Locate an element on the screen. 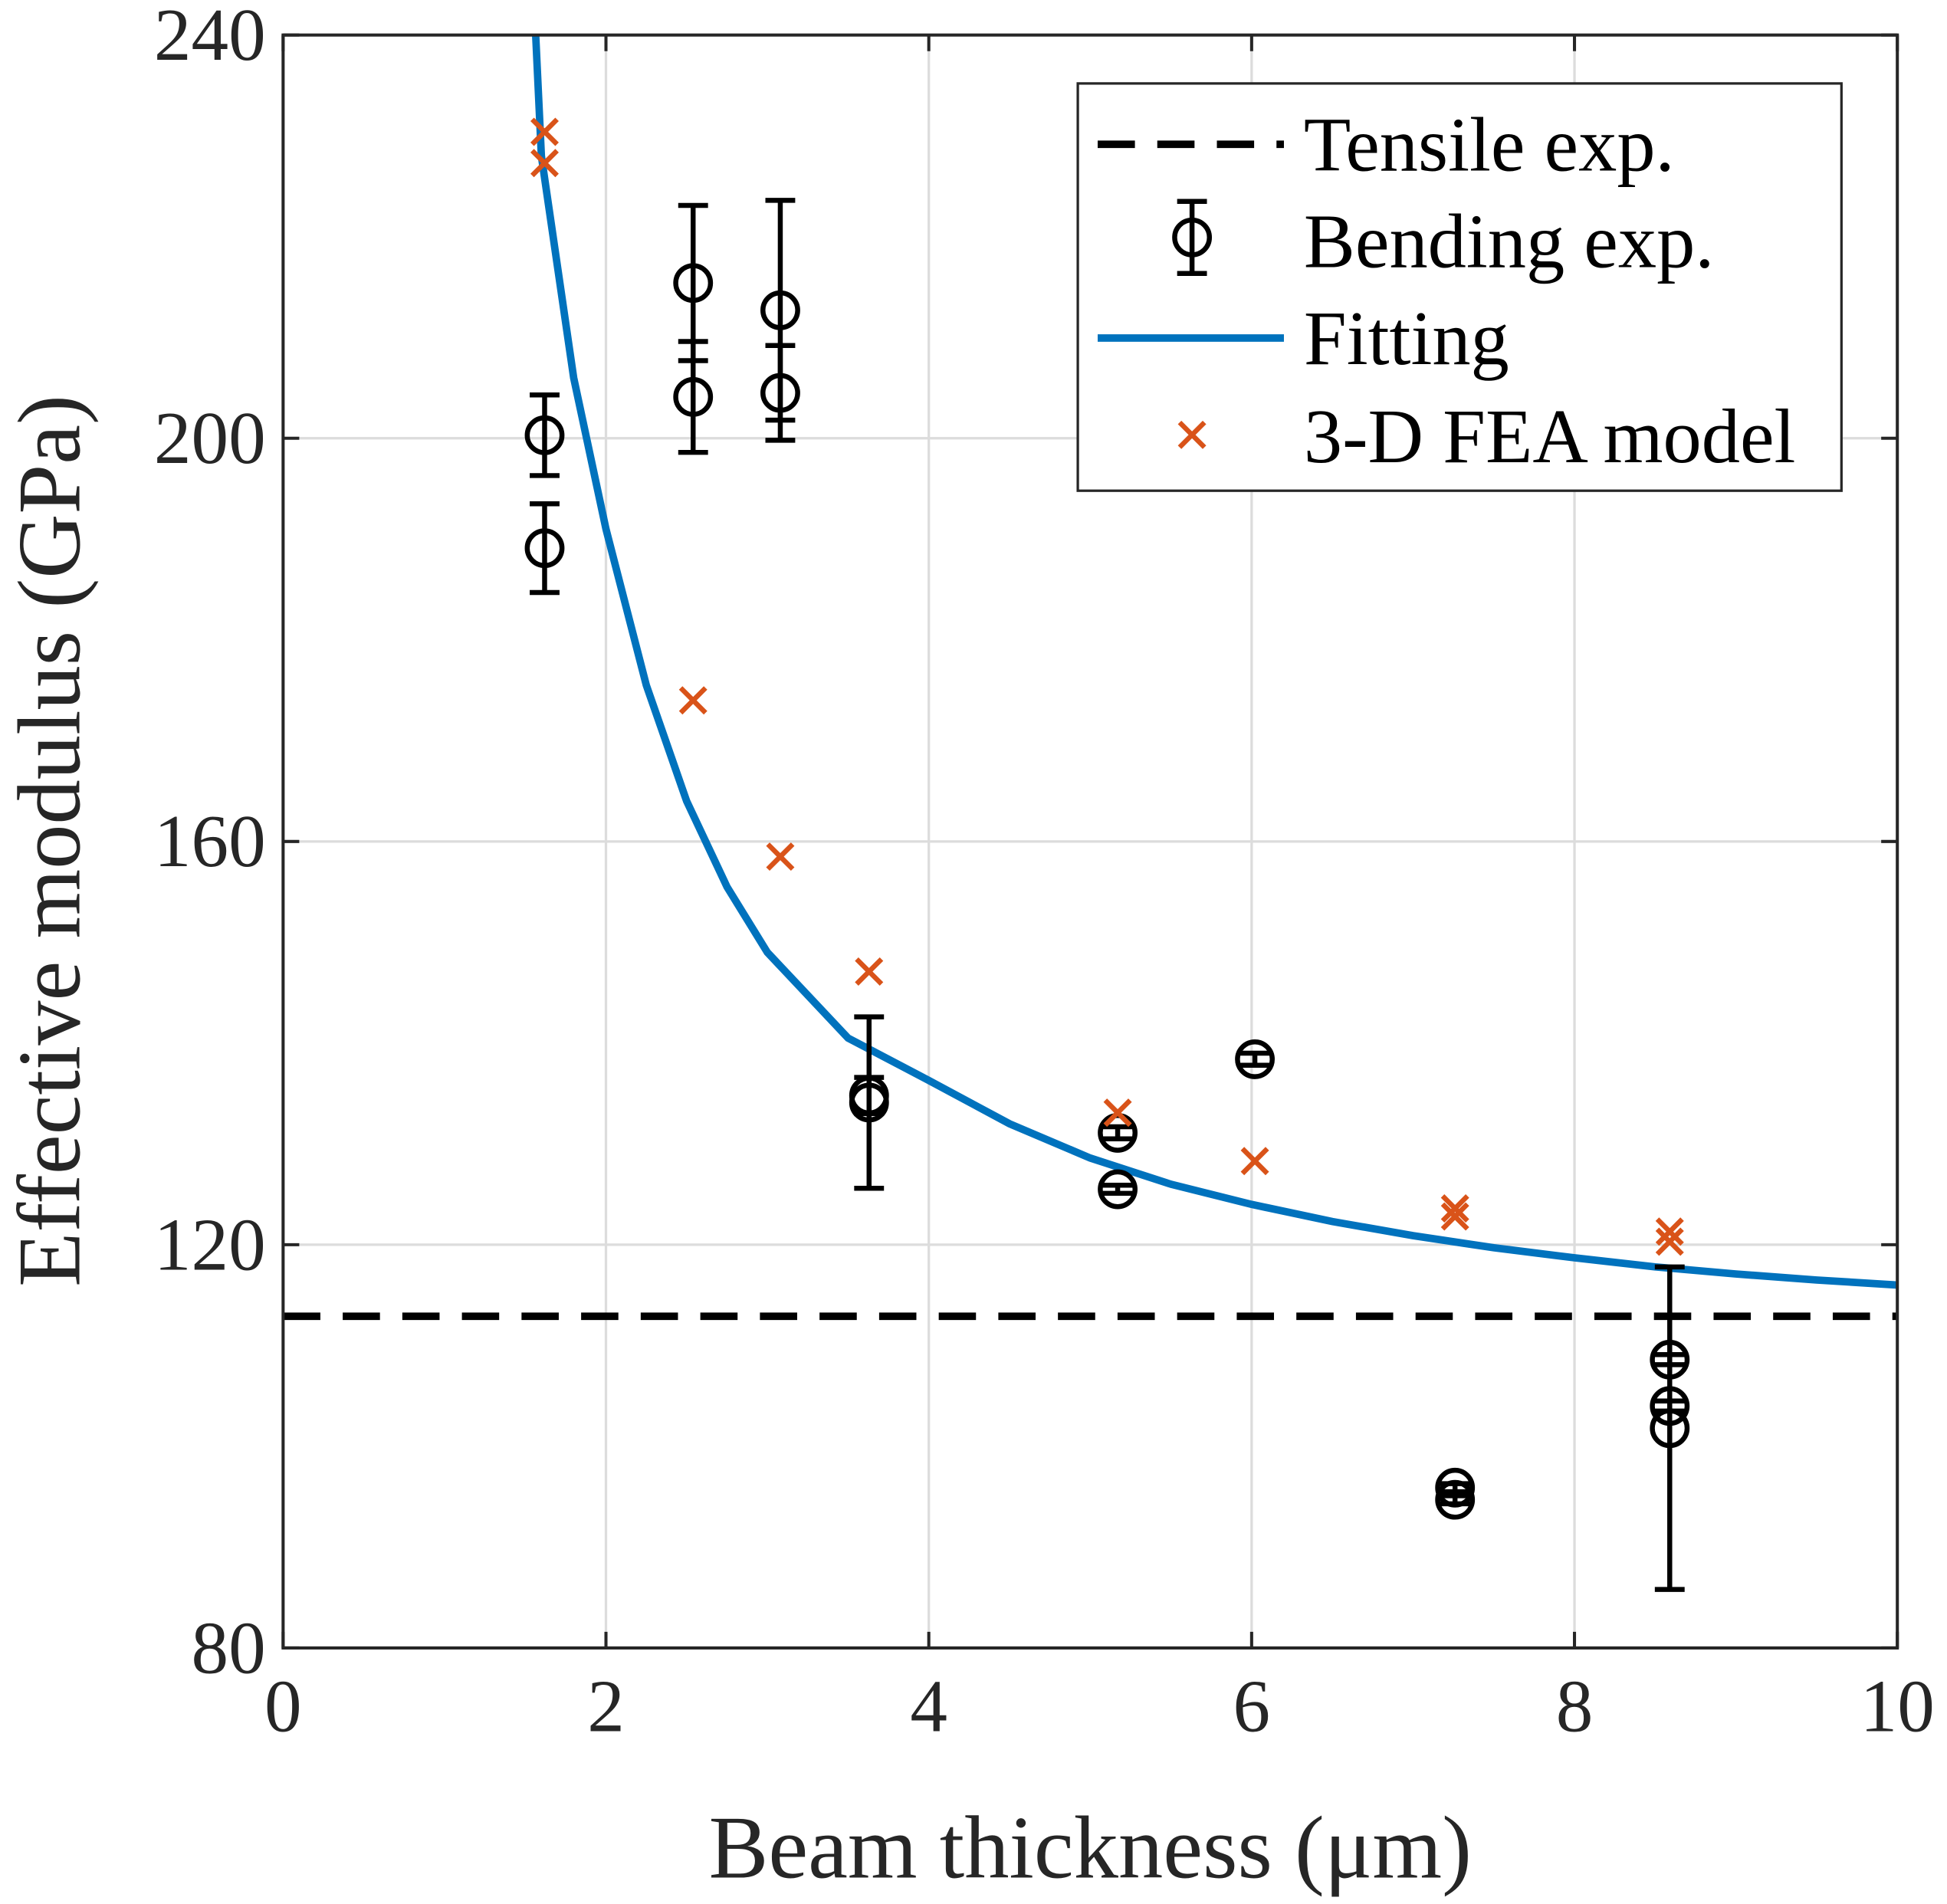  x-tick-label: 8 is located at coordinates (1575, 1706).